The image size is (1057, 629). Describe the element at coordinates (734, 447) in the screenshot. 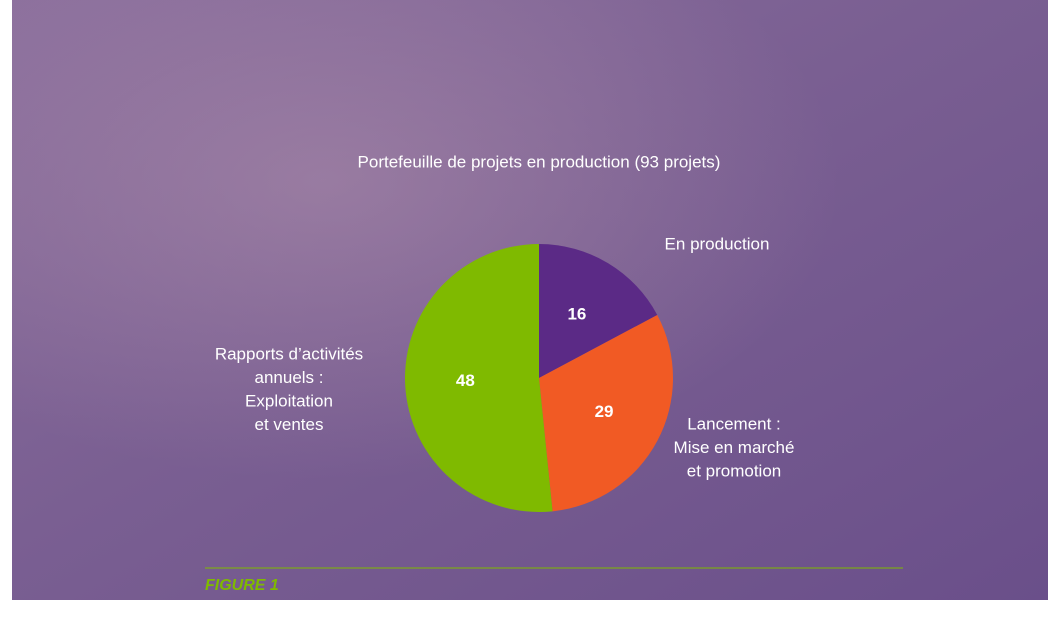

I see `category-label: Mise en marché` at that location.